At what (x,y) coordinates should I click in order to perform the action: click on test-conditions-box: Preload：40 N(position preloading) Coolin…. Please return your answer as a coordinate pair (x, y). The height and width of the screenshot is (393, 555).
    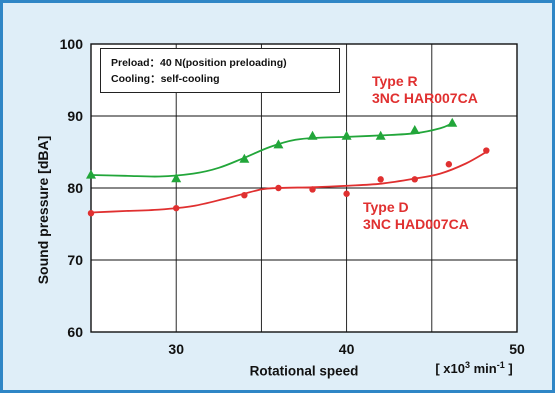
    Looking at the image, I should click on (220, 70).